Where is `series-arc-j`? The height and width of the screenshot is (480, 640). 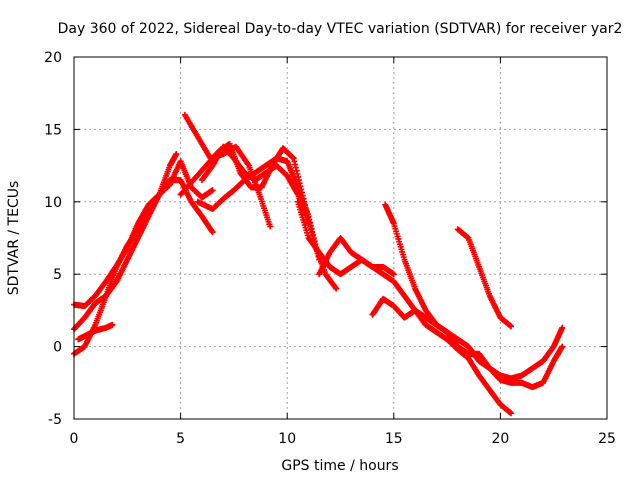 series-arc-j is located at coordinates (356, 256).